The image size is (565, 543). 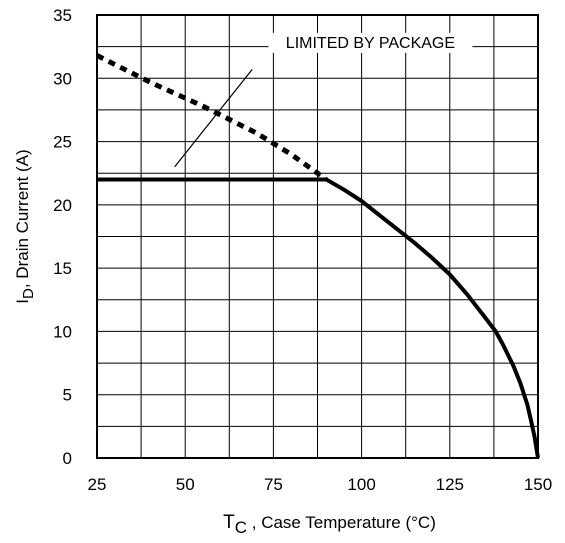 What do you see at coordinates (22, 218) in the screenshot?
I see `y-axis-title-text: , Drain Current (A)` at bounding box center [22, 218].